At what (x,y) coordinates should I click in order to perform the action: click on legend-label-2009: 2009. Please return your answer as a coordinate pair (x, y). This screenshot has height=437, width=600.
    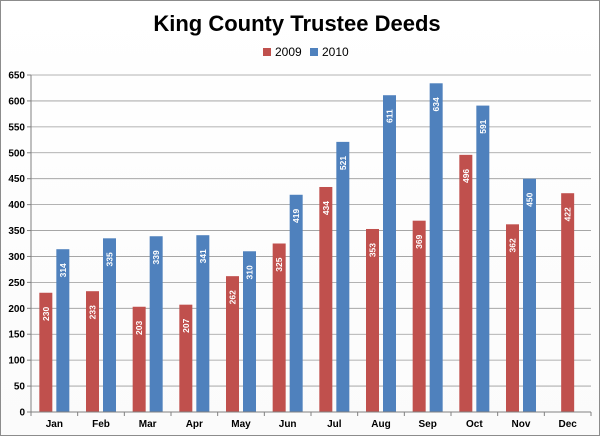
    Looking at the image, I should click on (288, 52).